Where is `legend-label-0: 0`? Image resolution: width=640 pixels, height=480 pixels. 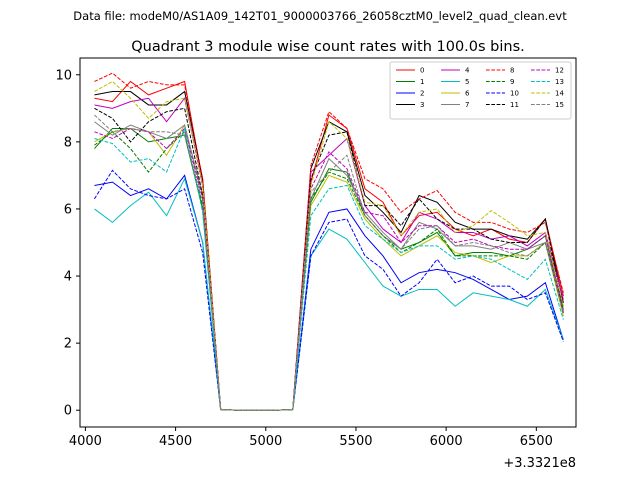
legend-label-0: 0 is located at coordinates (422, 71).